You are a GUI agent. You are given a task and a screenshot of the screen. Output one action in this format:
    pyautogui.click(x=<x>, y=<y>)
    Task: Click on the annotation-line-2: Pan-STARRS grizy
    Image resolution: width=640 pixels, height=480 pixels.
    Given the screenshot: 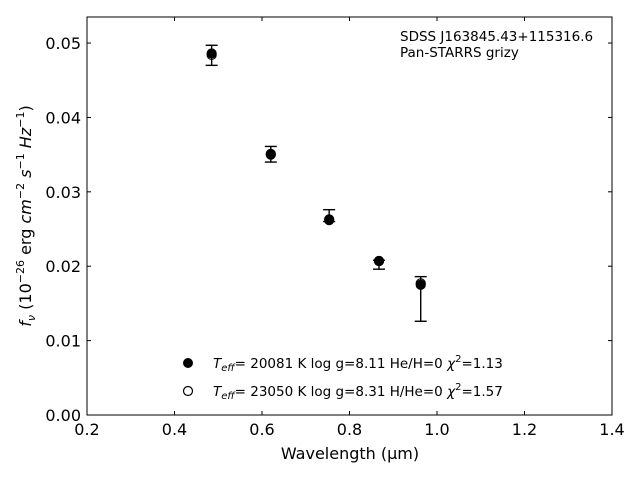 What is the action you would take?
    pyautogui.click(x=459, y=53)
    